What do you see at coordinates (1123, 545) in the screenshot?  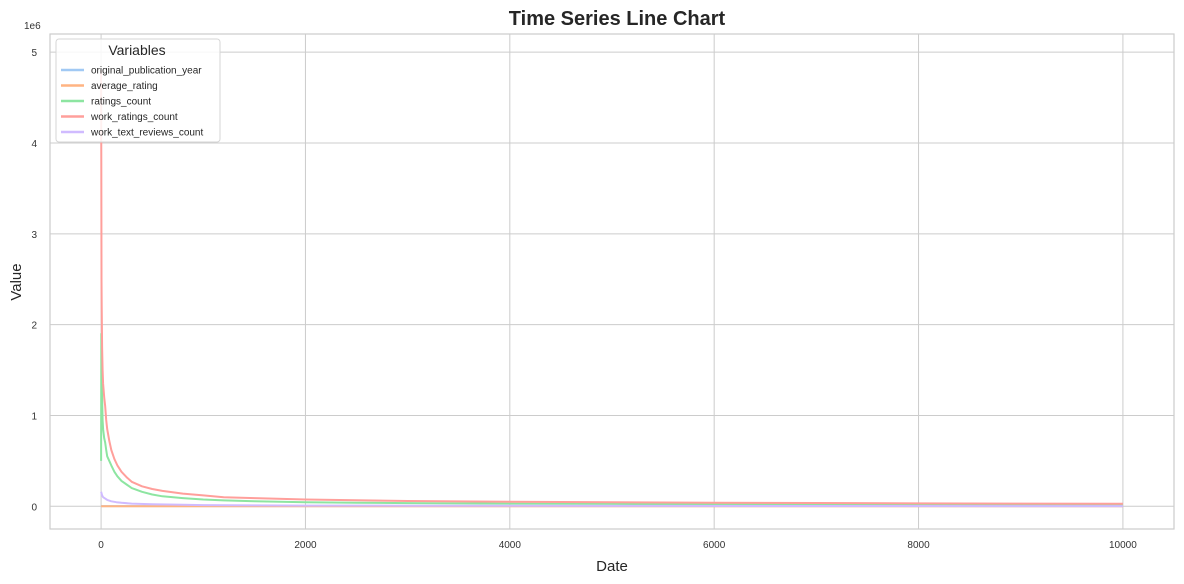 I see `x-tick-label: 10000` at bounding box center [1123, 545].